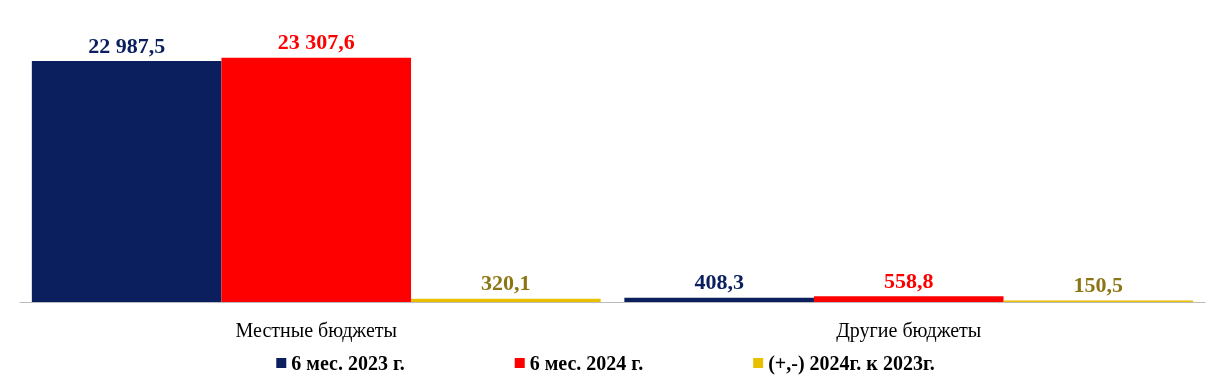  I want to click on data-label: 320,1, so click(506, 283).